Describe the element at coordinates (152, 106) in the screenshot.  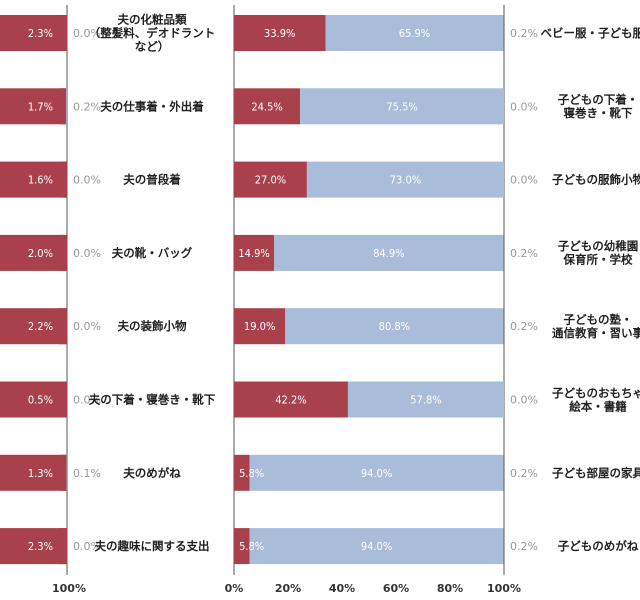
I see `left-category-label: 夫の仕事着・外出着` at that location.